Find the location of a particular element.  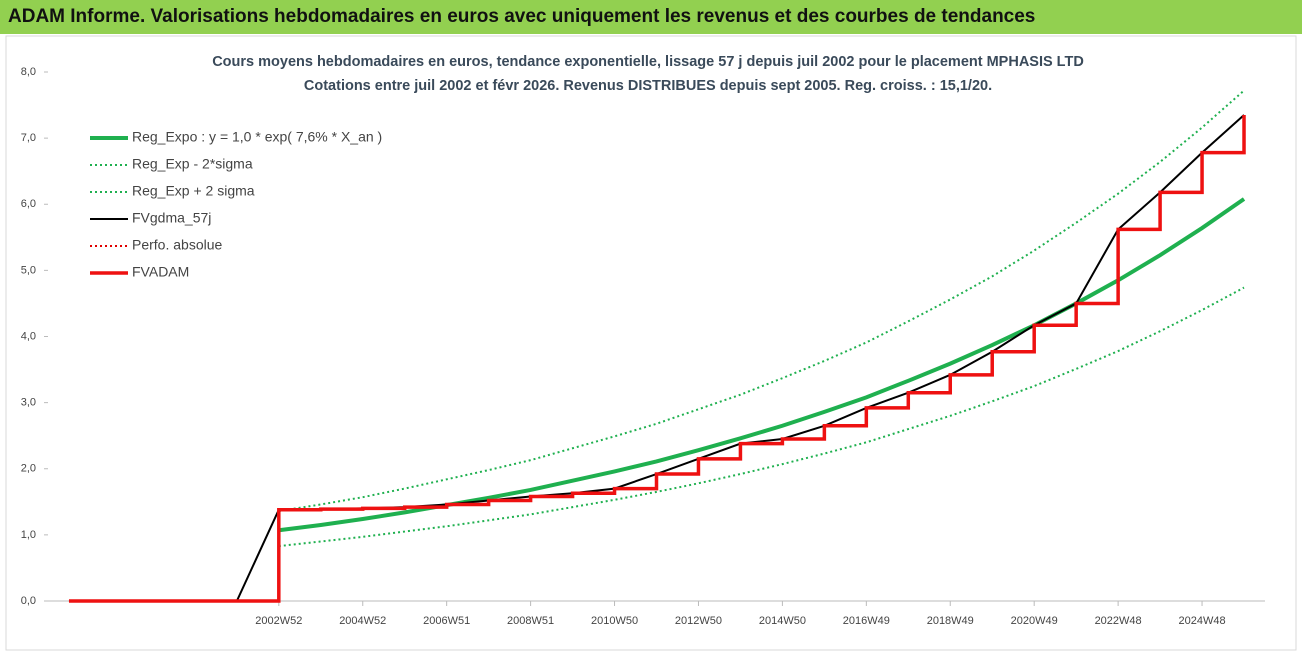

y-tick-label: 3,0 is located at coordinates (28, 403).